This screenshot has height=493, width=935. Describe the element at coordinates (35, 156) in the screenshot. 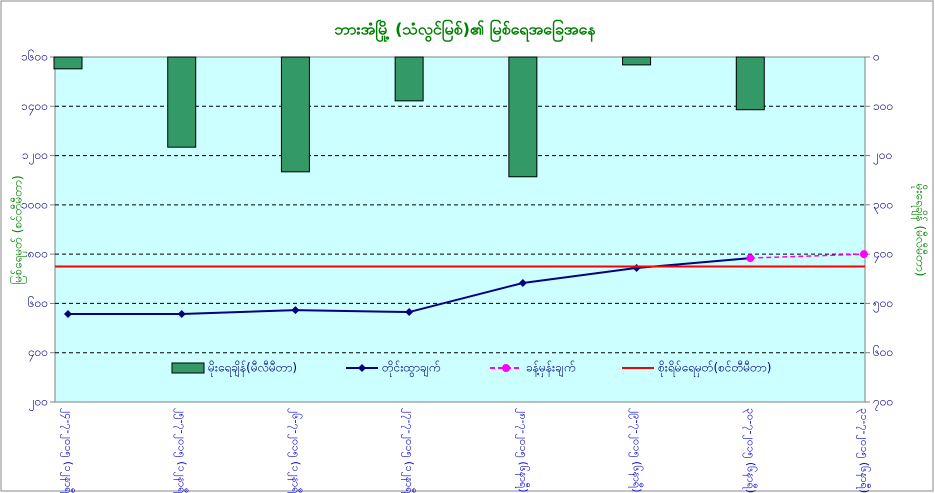

I see `y-tick-label: ၁၂၀၀` at that location.